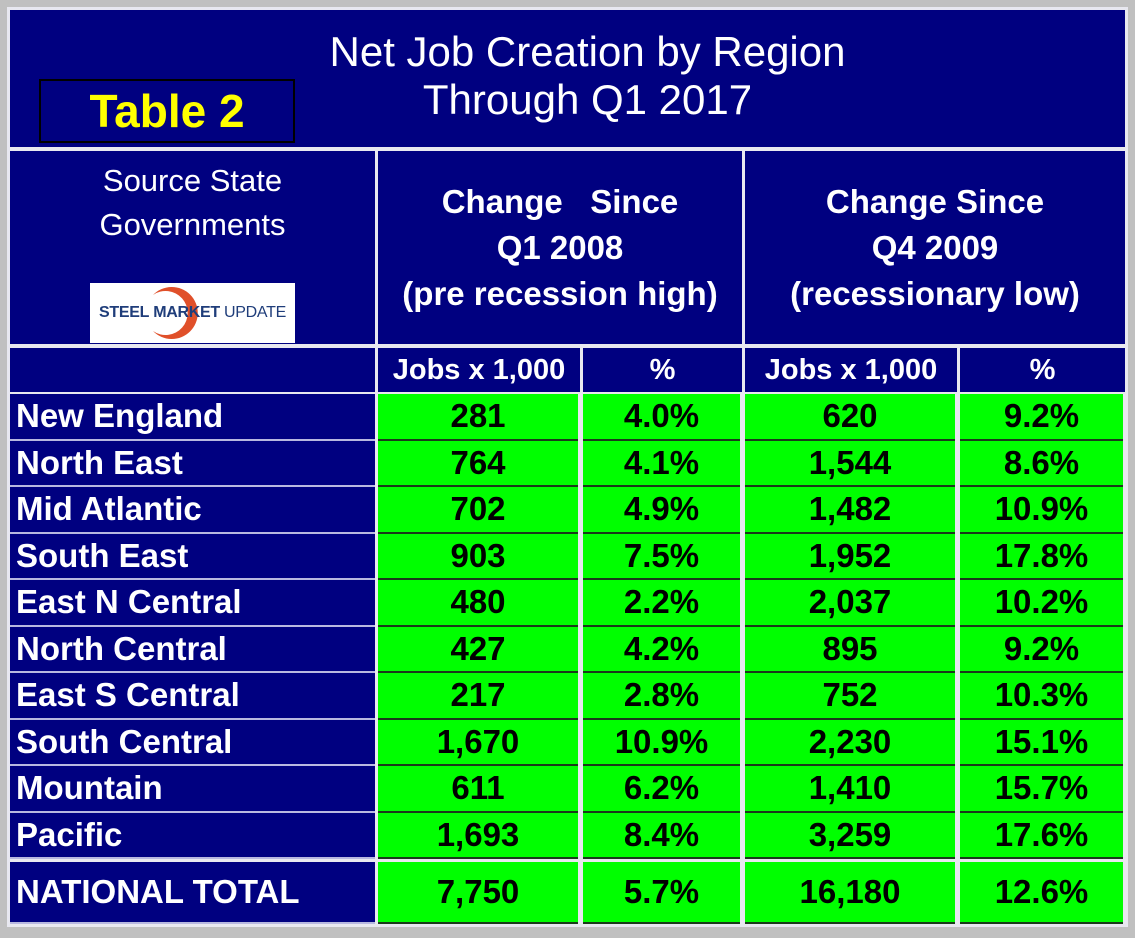 This screenshot has height=938, width=1135. I want to click on region-label: Mid Atlantic, so click(192, 510).